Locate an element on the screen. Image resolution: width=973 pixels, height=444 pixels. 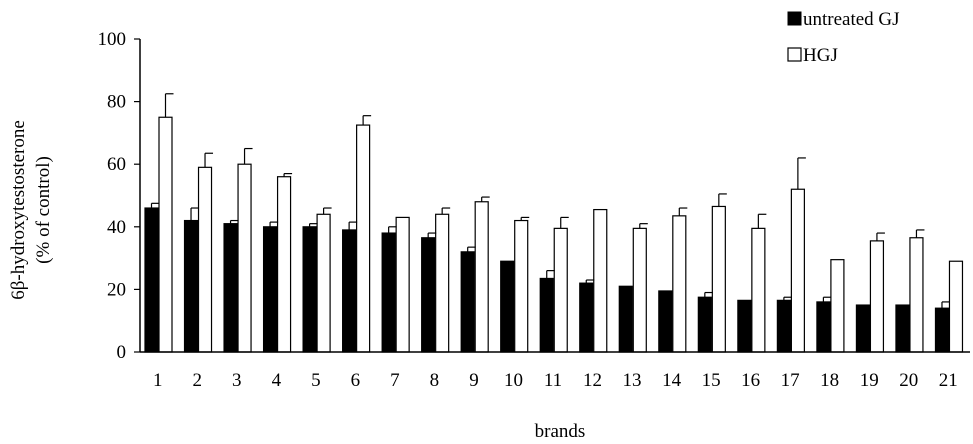
y-tick-label: 40 is located at coordinates (116, 227).